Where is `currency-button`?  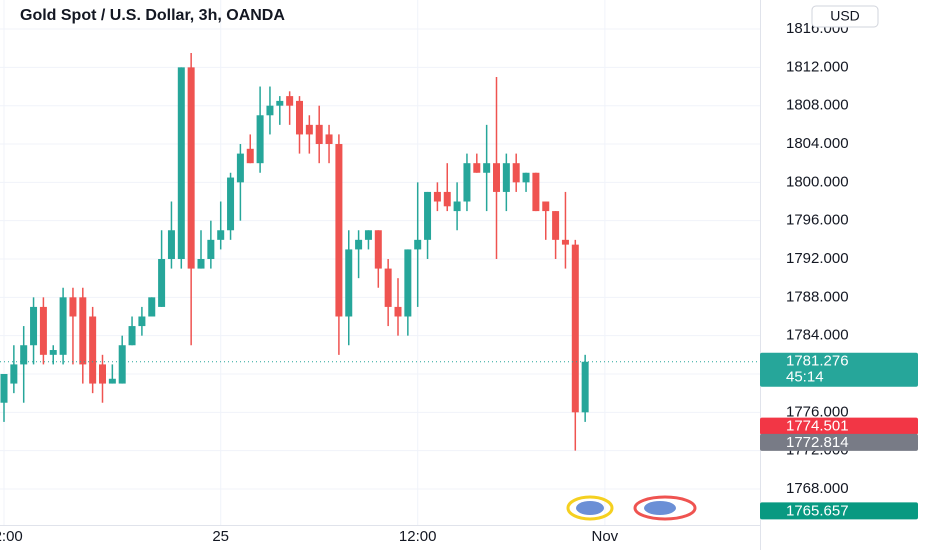 currency-button is located at coordinates (845, 16).